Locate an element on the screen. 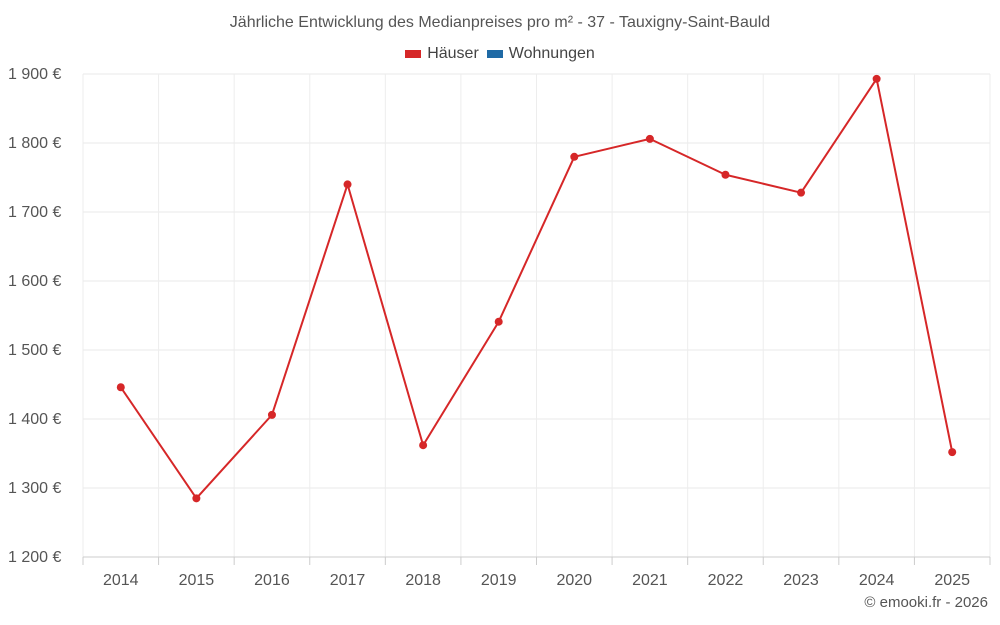 The width and height of the screenshot is (1000, 625). y-tick-label: 1 600 € is located at coordinates (34, 281).